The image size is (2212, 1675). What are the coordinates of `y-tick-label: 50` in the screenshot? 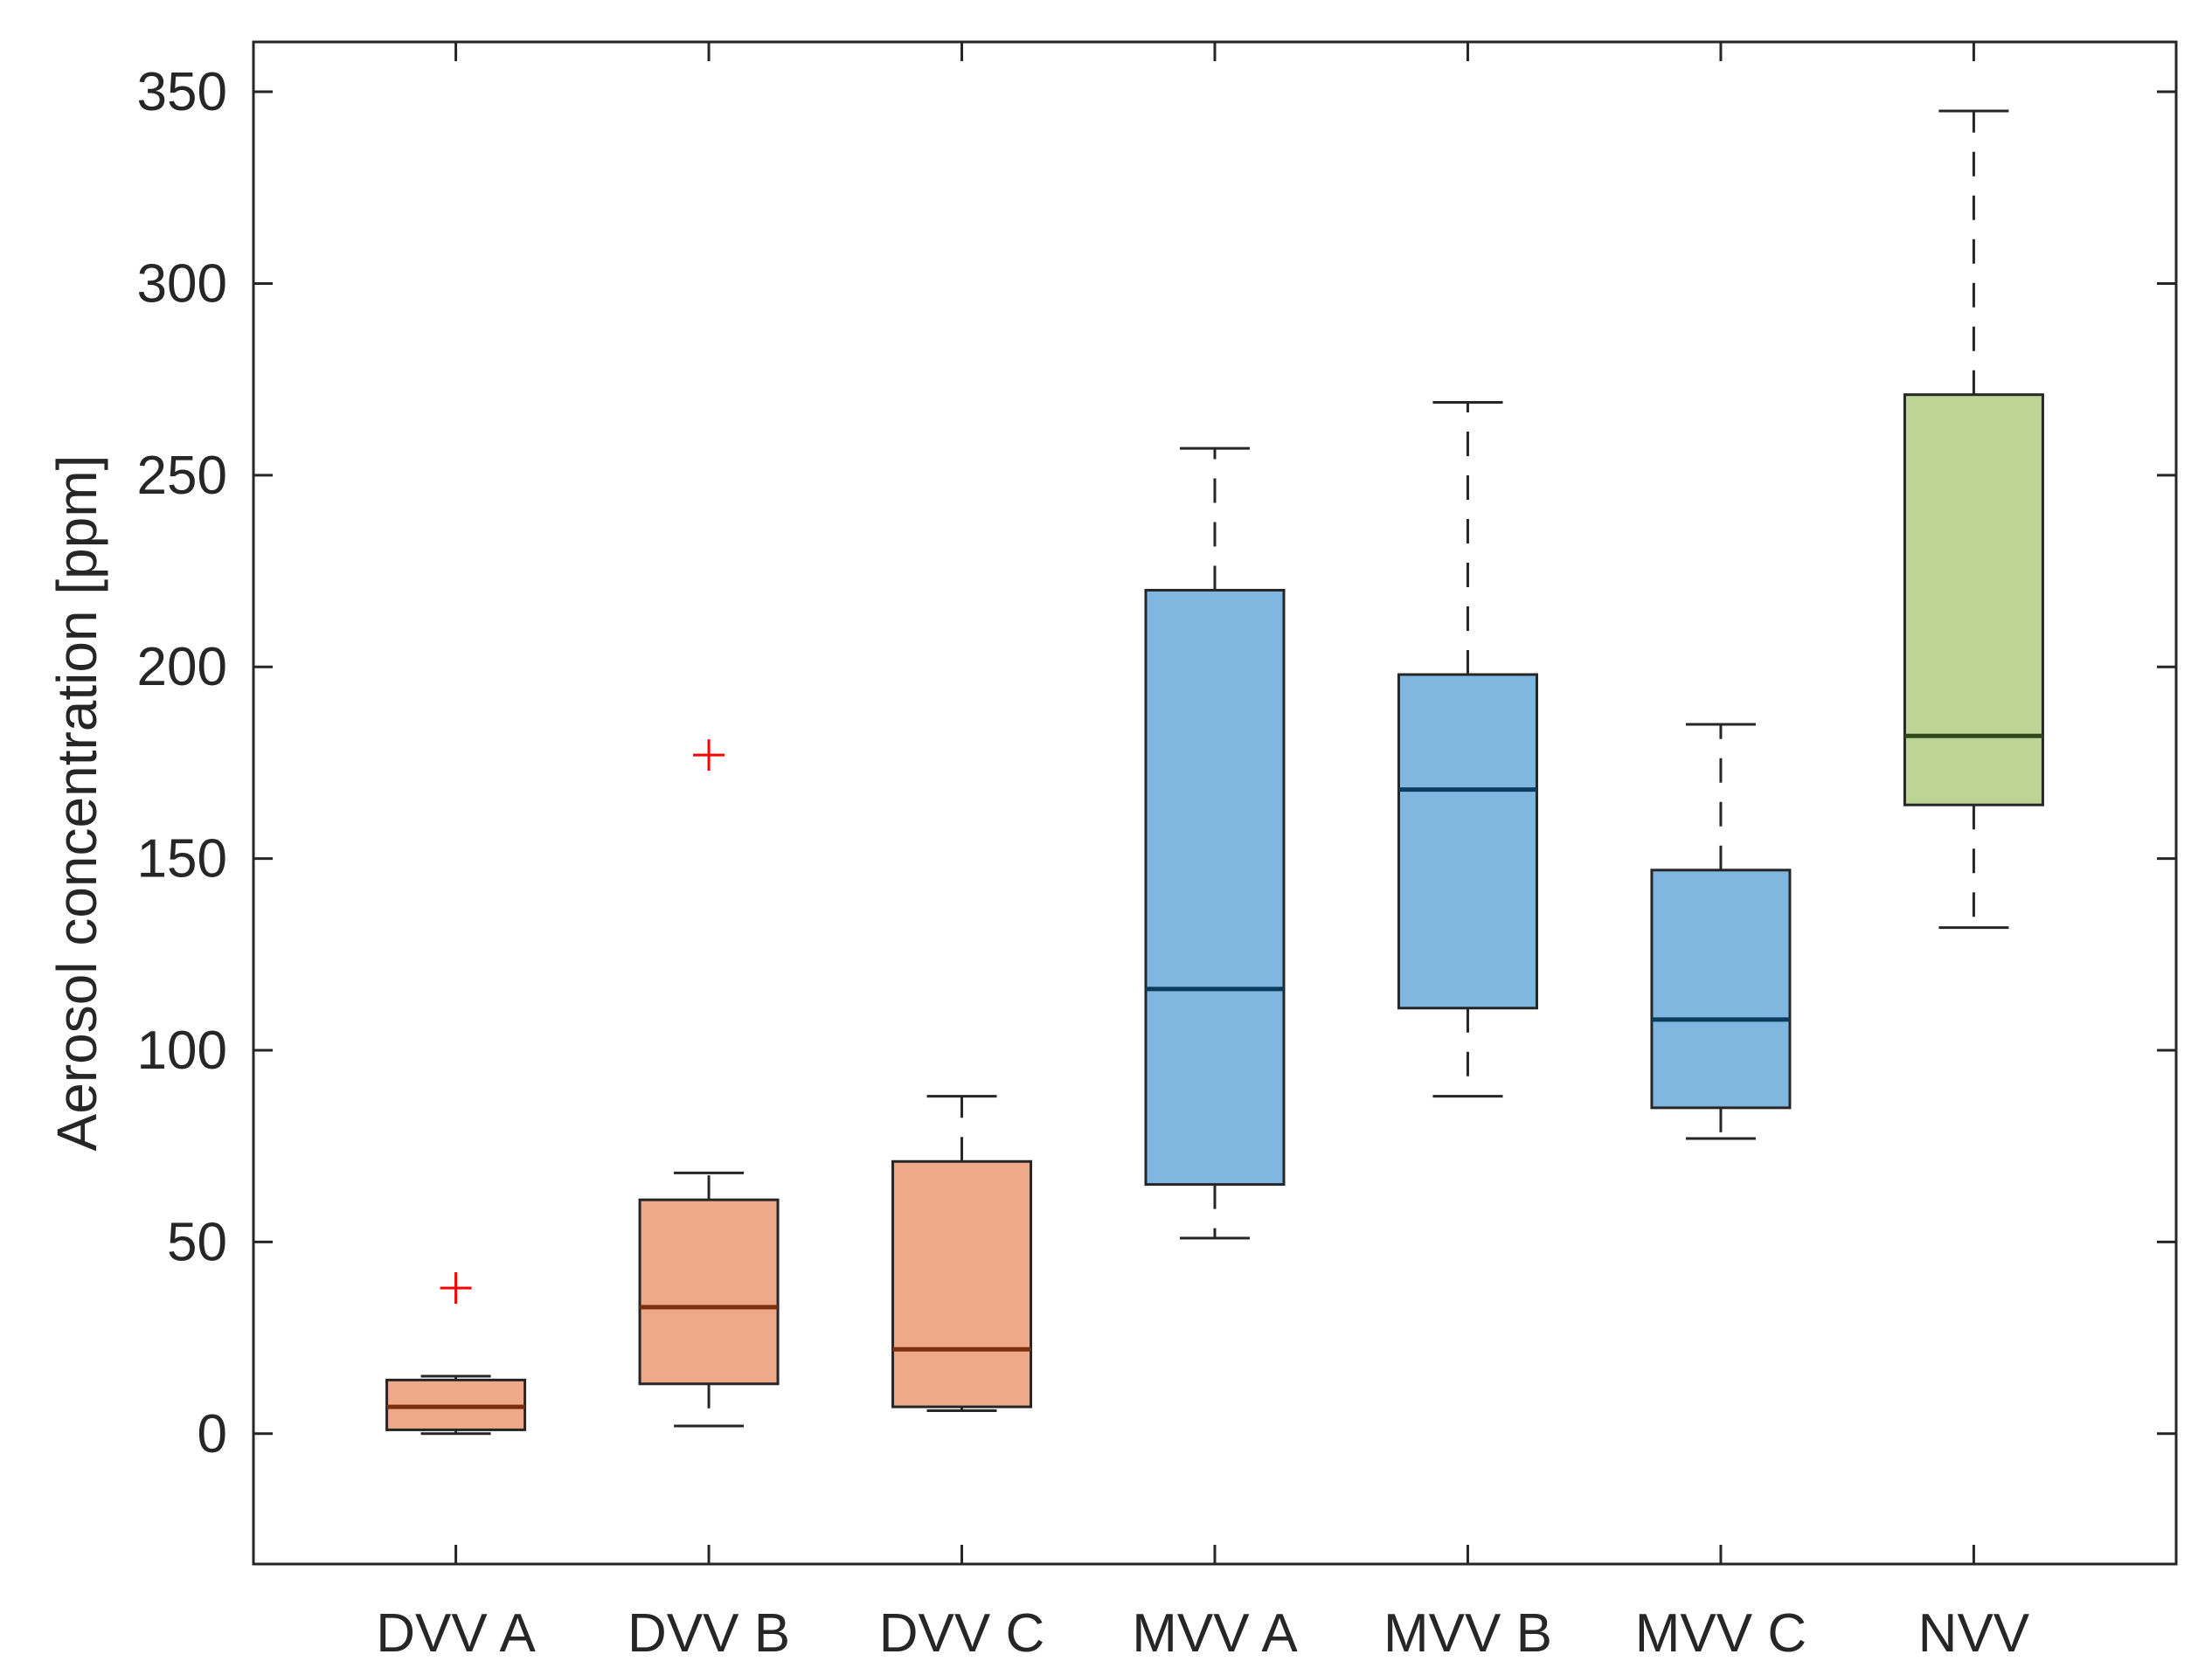 It's located at (197, 1242).